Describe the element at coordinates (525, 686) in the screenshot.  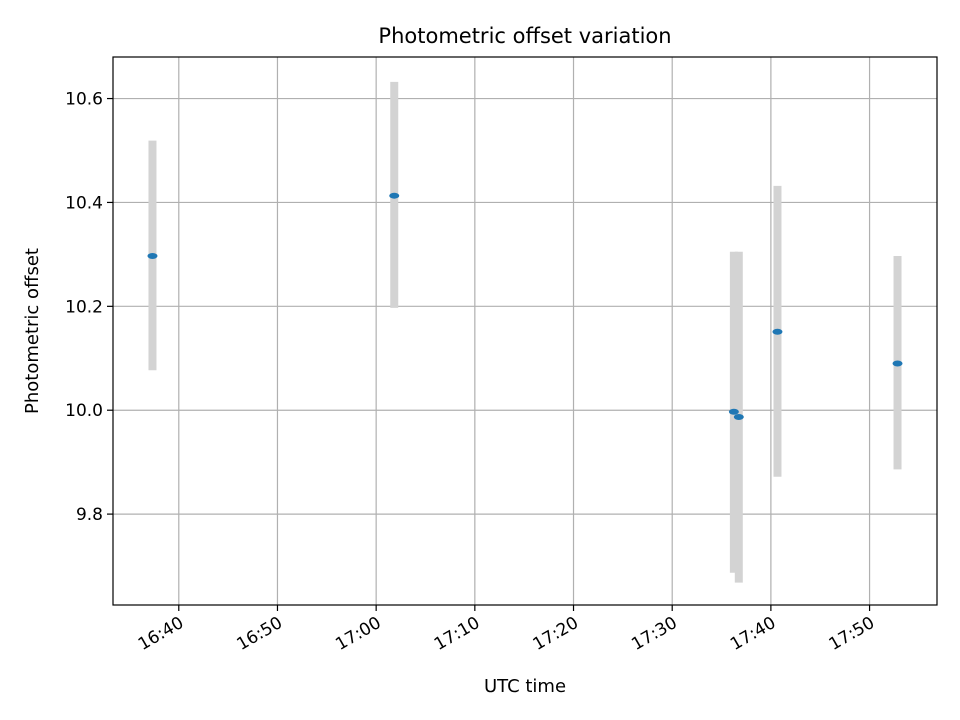
I see `x-axis-label: UTC time` at that location.